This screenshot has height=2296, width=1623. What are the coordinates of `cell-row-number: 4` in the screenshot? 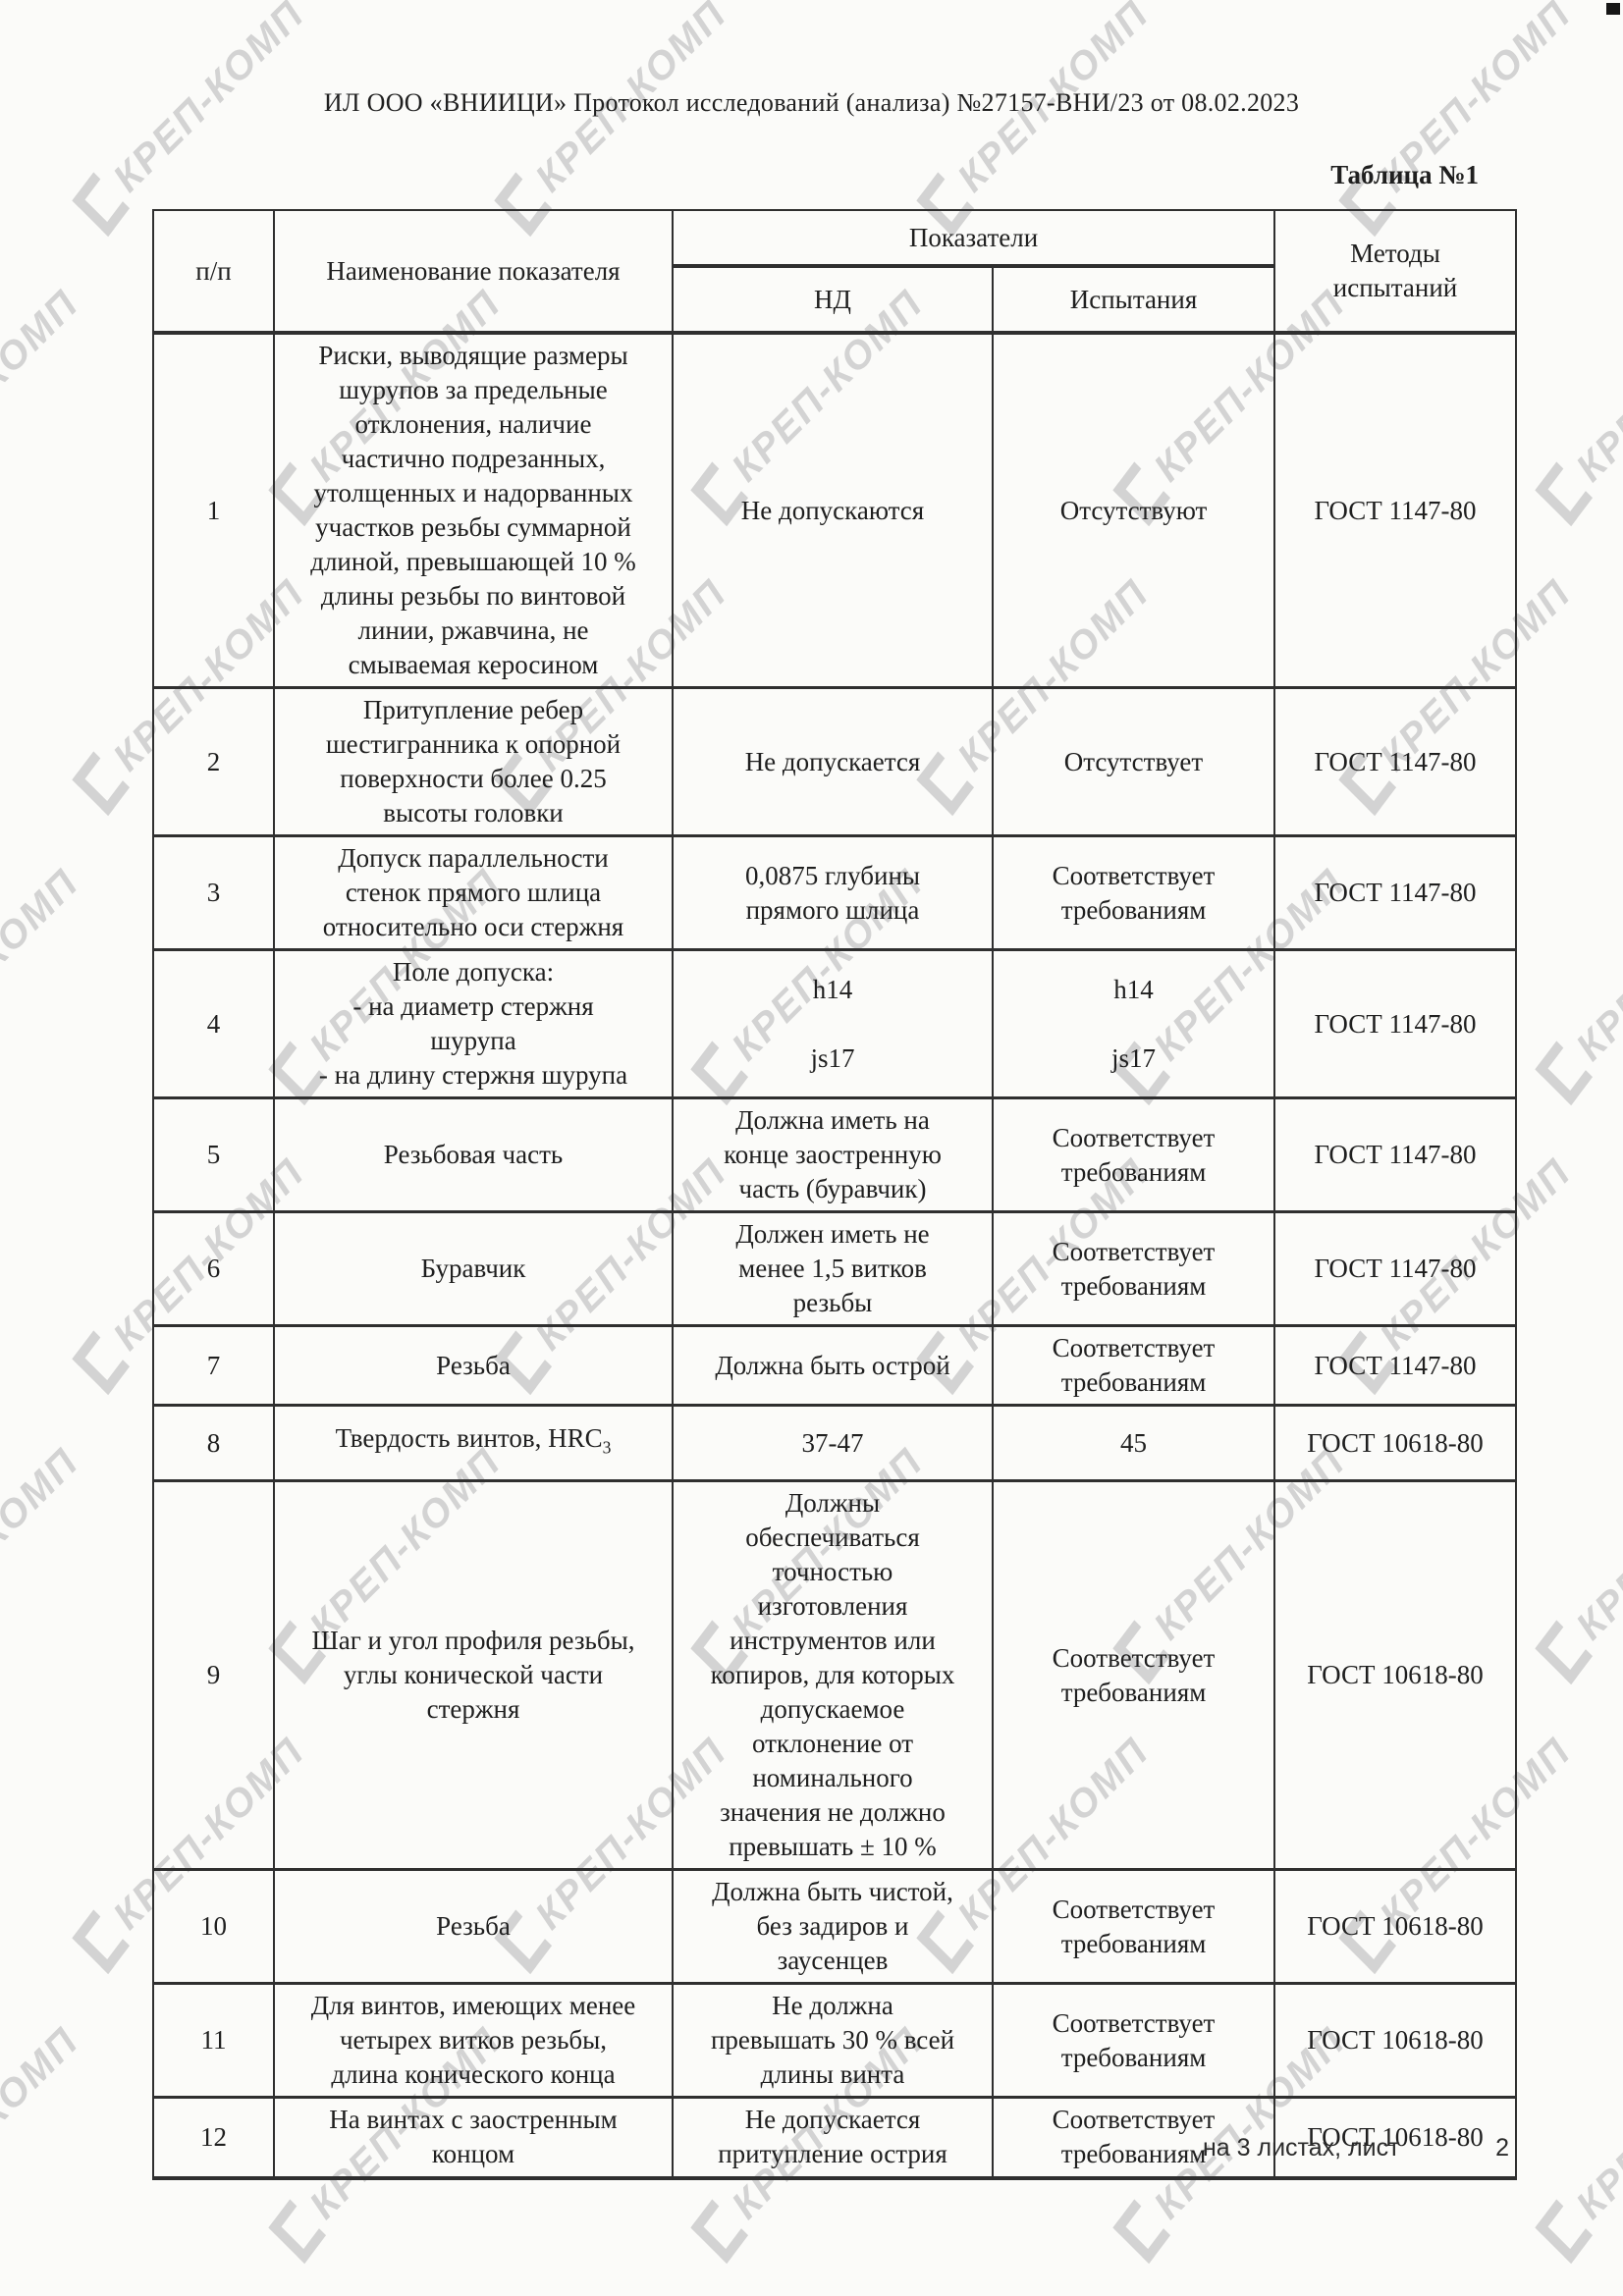 It's located at (214, 1023).